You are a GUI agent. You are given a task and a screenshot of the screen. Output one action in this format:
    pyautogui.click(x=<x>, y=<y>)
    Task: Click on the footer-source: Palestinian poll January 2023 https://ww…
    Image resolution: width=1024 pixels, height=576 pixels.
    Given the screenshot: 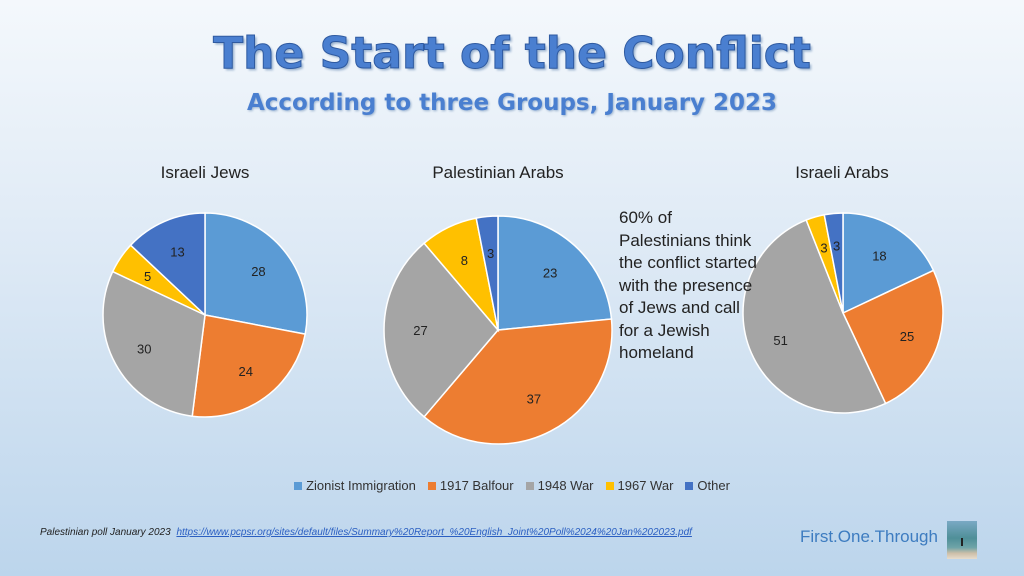 What is the action you would take?
    pyautogui.click(x=366, y=532)
    